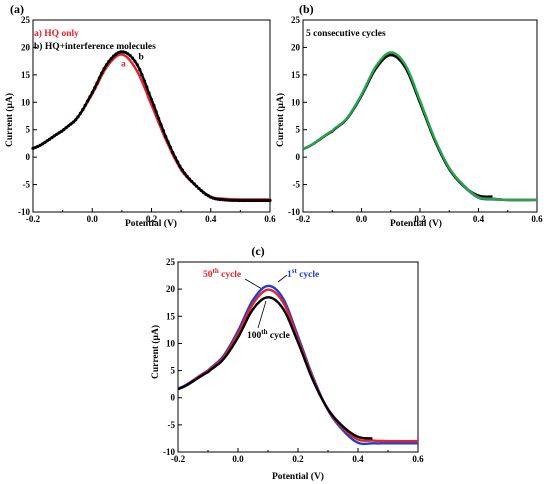  What do you see at coordinates (253, 284) in the screenshot?
I see `panel-c-leader-50th` at bounding box center [253, 284].